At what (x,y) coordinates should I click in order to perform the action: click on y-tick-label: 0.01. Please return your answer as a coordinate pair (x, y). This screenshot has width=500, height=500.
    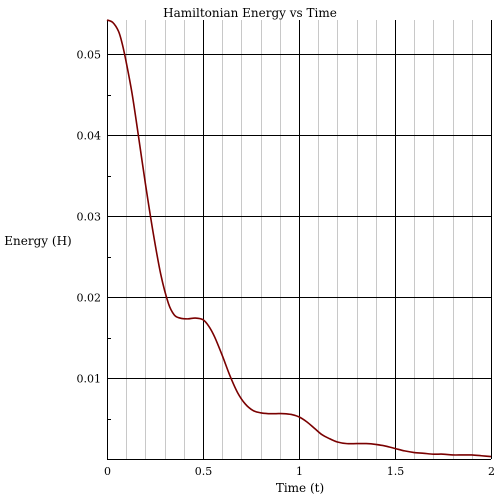
    Looking at the image, I should click on (89, 379).